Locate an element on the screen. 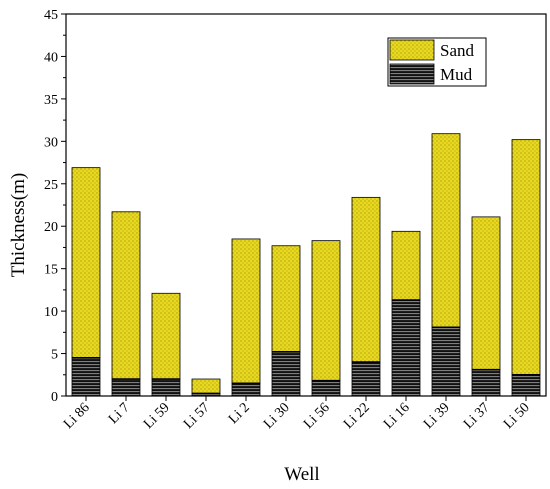 This screenshot has width=550, height=489. x-tick-label: Li 22 is located at coordinates (357, 416).